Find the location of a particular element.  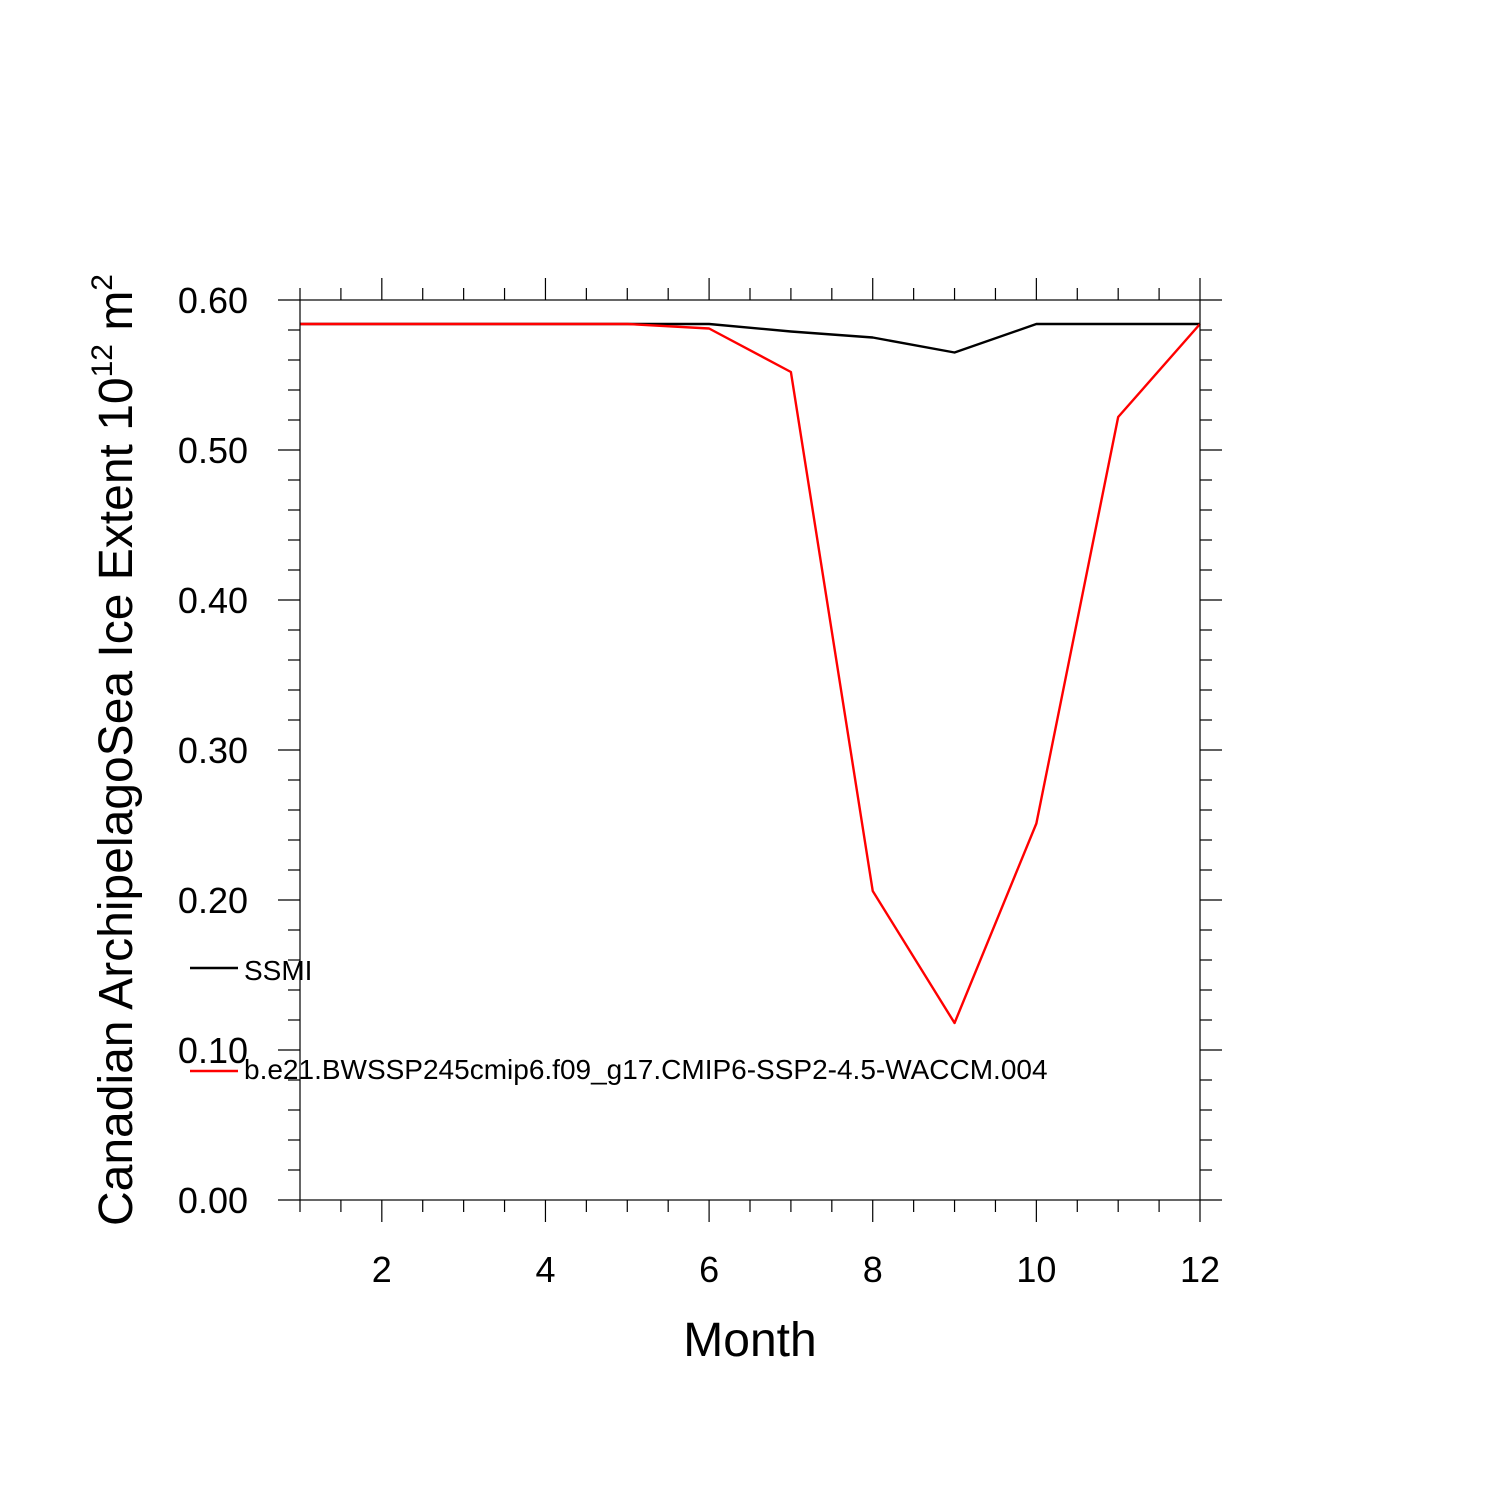

y-tick-label: 0.10 is located at coordinates (213, 1050).